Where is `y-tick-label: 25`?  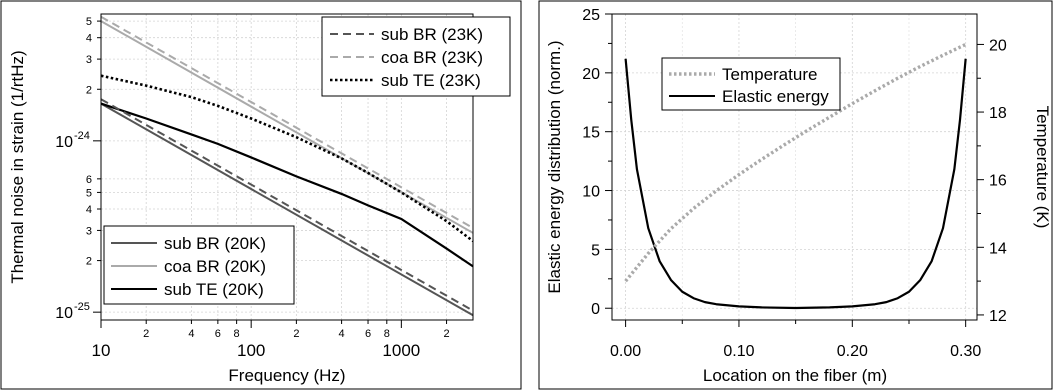
y-tick-label: 25 is located at coordinates (591, 15).